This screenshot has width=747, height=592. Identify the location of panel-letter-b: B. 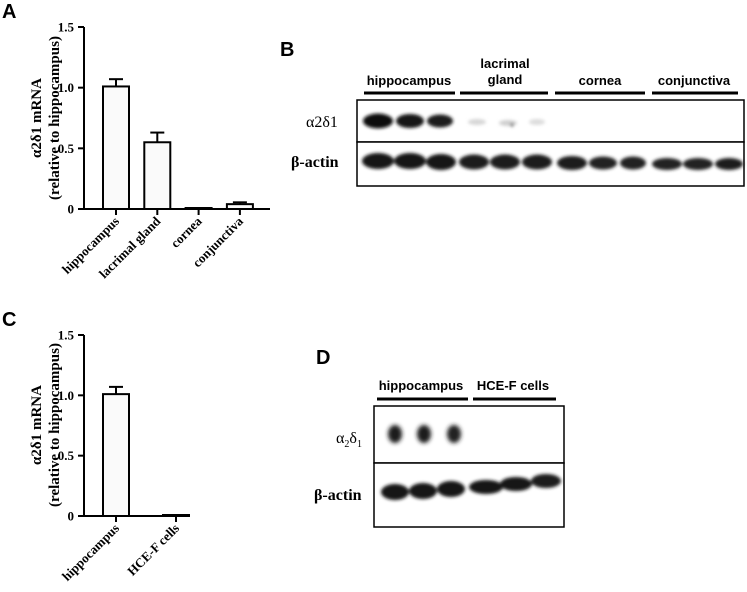
(287, 50).